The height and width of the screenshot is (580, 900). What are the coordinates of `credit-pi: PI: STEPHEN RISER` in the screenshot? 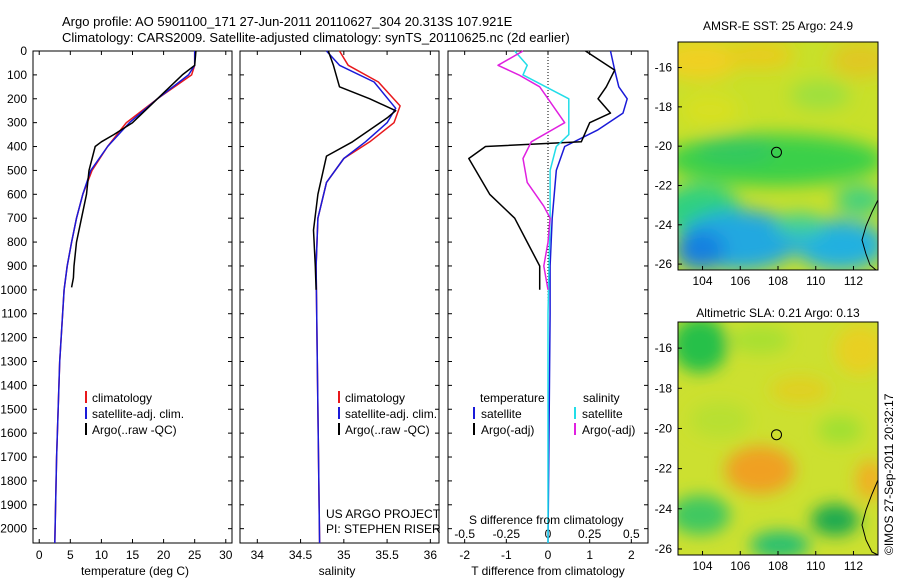 It's located at (383, 529).